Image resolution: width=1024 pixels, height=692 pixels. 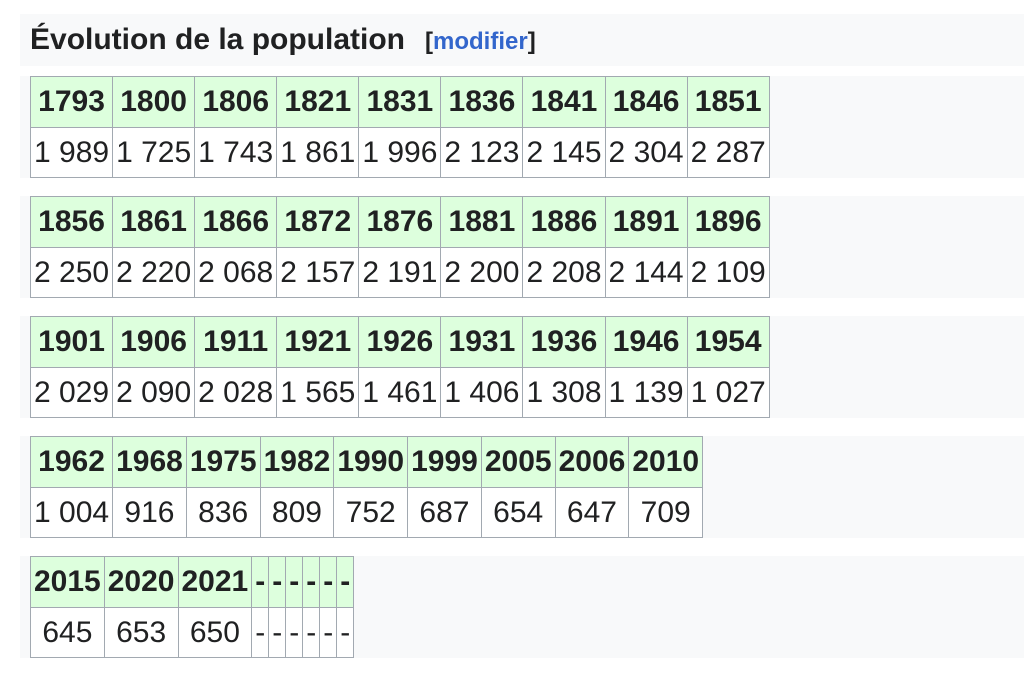 I want to click on population-table: 2015 2020 2021- - - - - -645 653 650- - - - - -, so click(x=192, y=607).